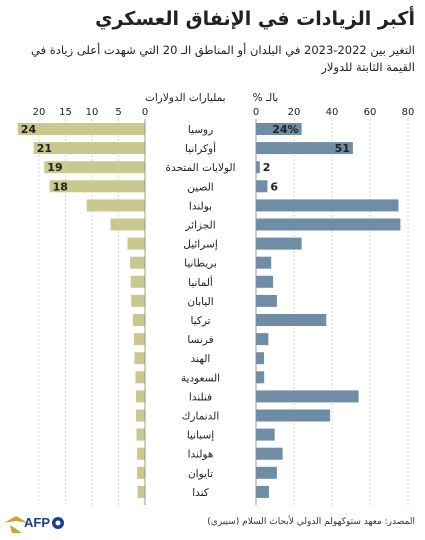 Image resolution: width=425 pixels, height=540 pixels. Describe the element at coordinates (185, 98) in the screenshot. I see `left-panel-title: بمليارات الدولارات` at that location.